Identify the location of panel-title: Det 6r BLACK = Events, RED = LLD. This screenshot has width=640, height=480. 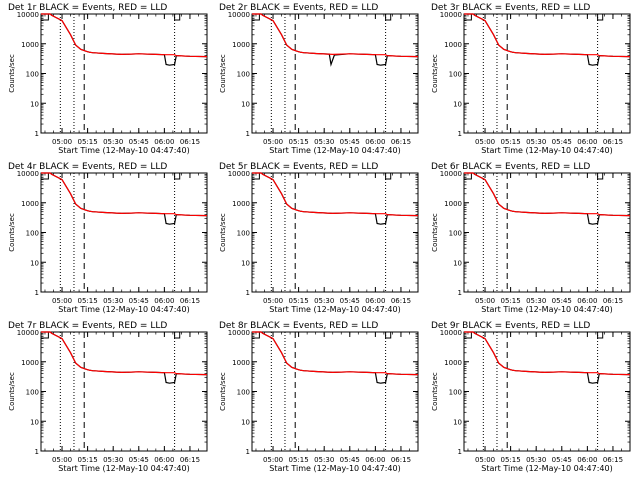
(510, 167).